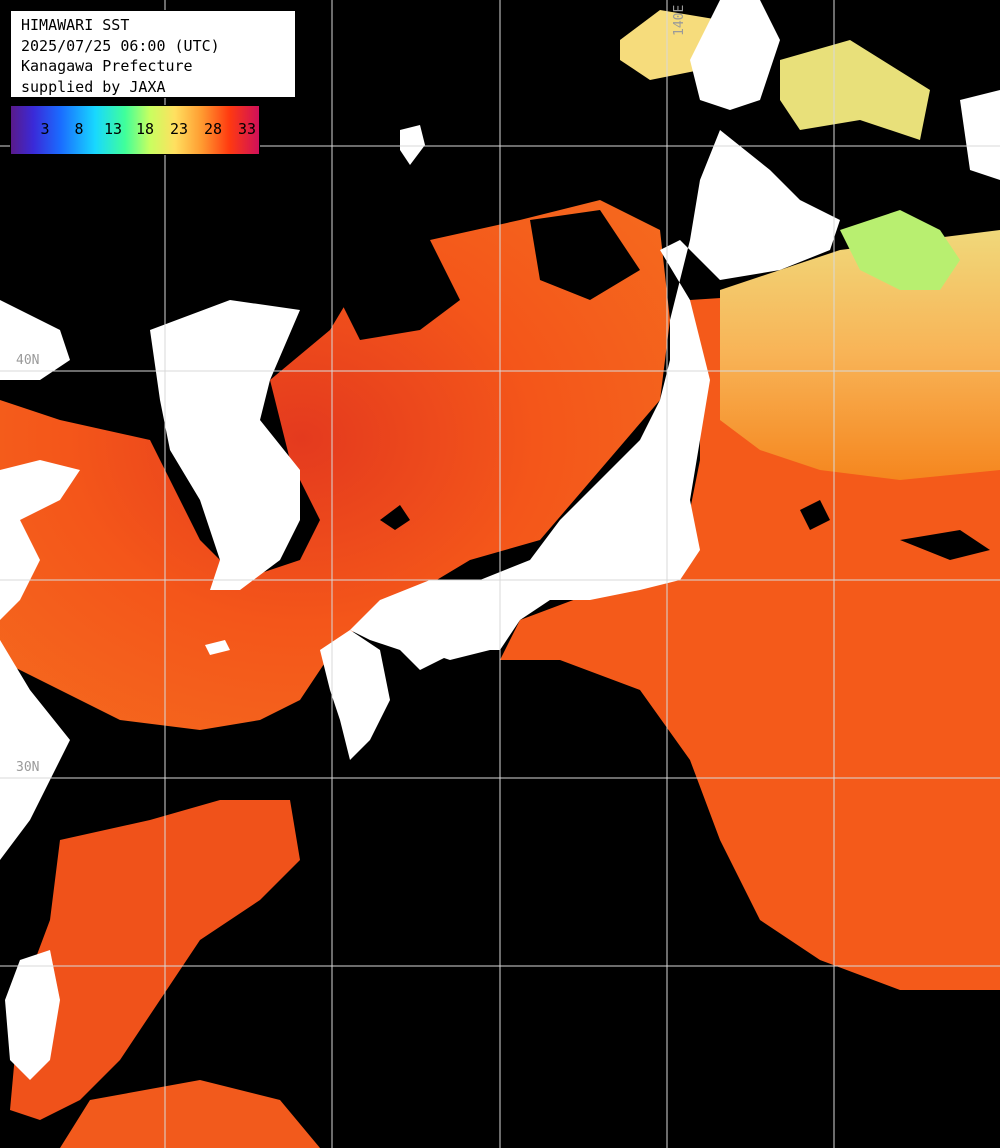 This screenshot has width=1000, height=1148. I want to click on land-shikoku, so click(460, 630).